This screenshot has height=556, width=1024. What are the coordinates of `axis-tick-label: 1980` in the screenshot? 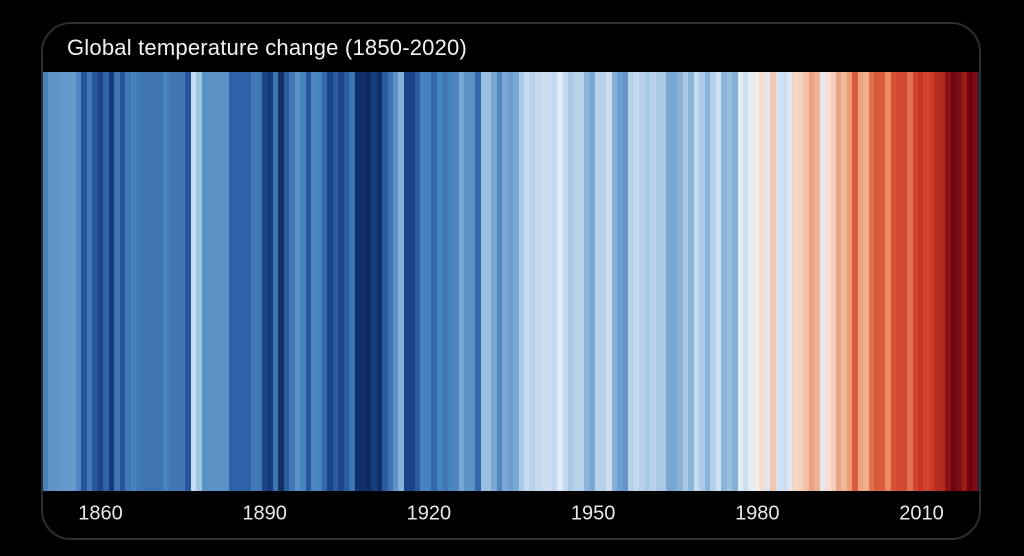 It's located at (757, 513).